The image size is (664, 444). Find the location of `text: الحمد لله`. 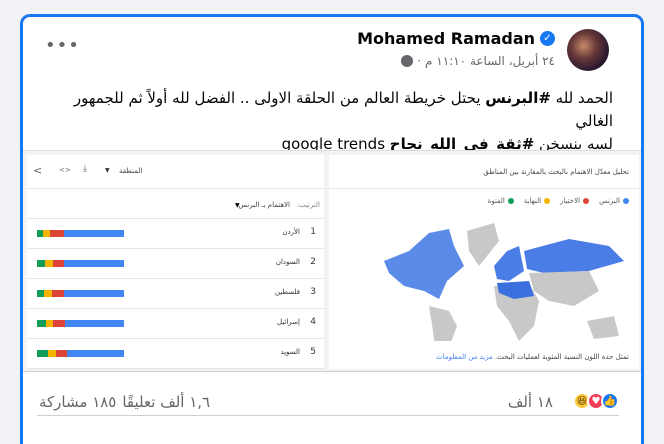

text: الحمد لله is located at coordinates (581, 98).